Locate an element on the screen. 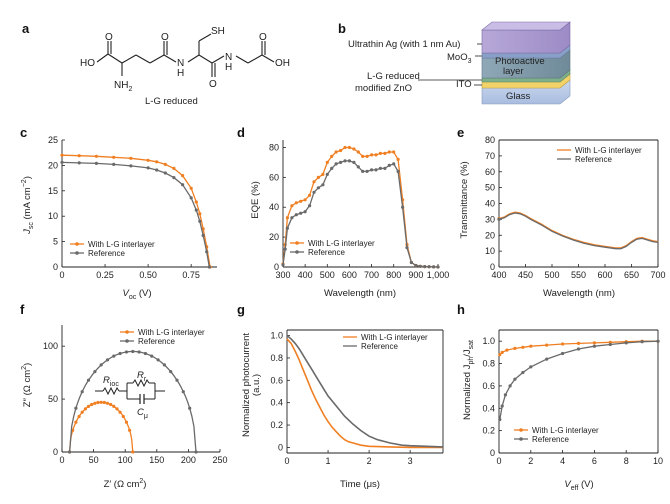  y-tick-label: 40 is located at coordinates (274, 207).